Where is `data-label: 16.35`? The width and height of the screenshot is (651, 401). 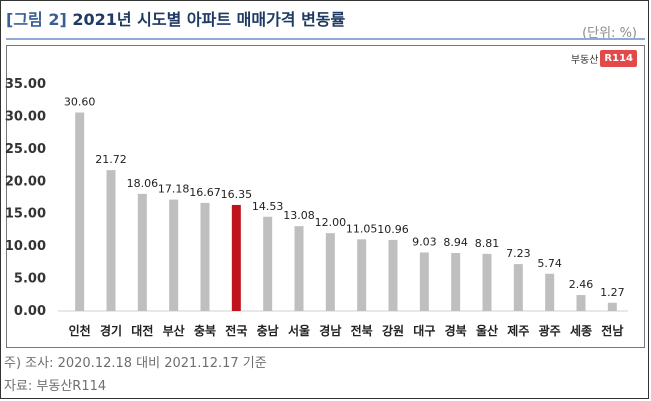
data-label: 16.35 is located at coordinates (237, 194).